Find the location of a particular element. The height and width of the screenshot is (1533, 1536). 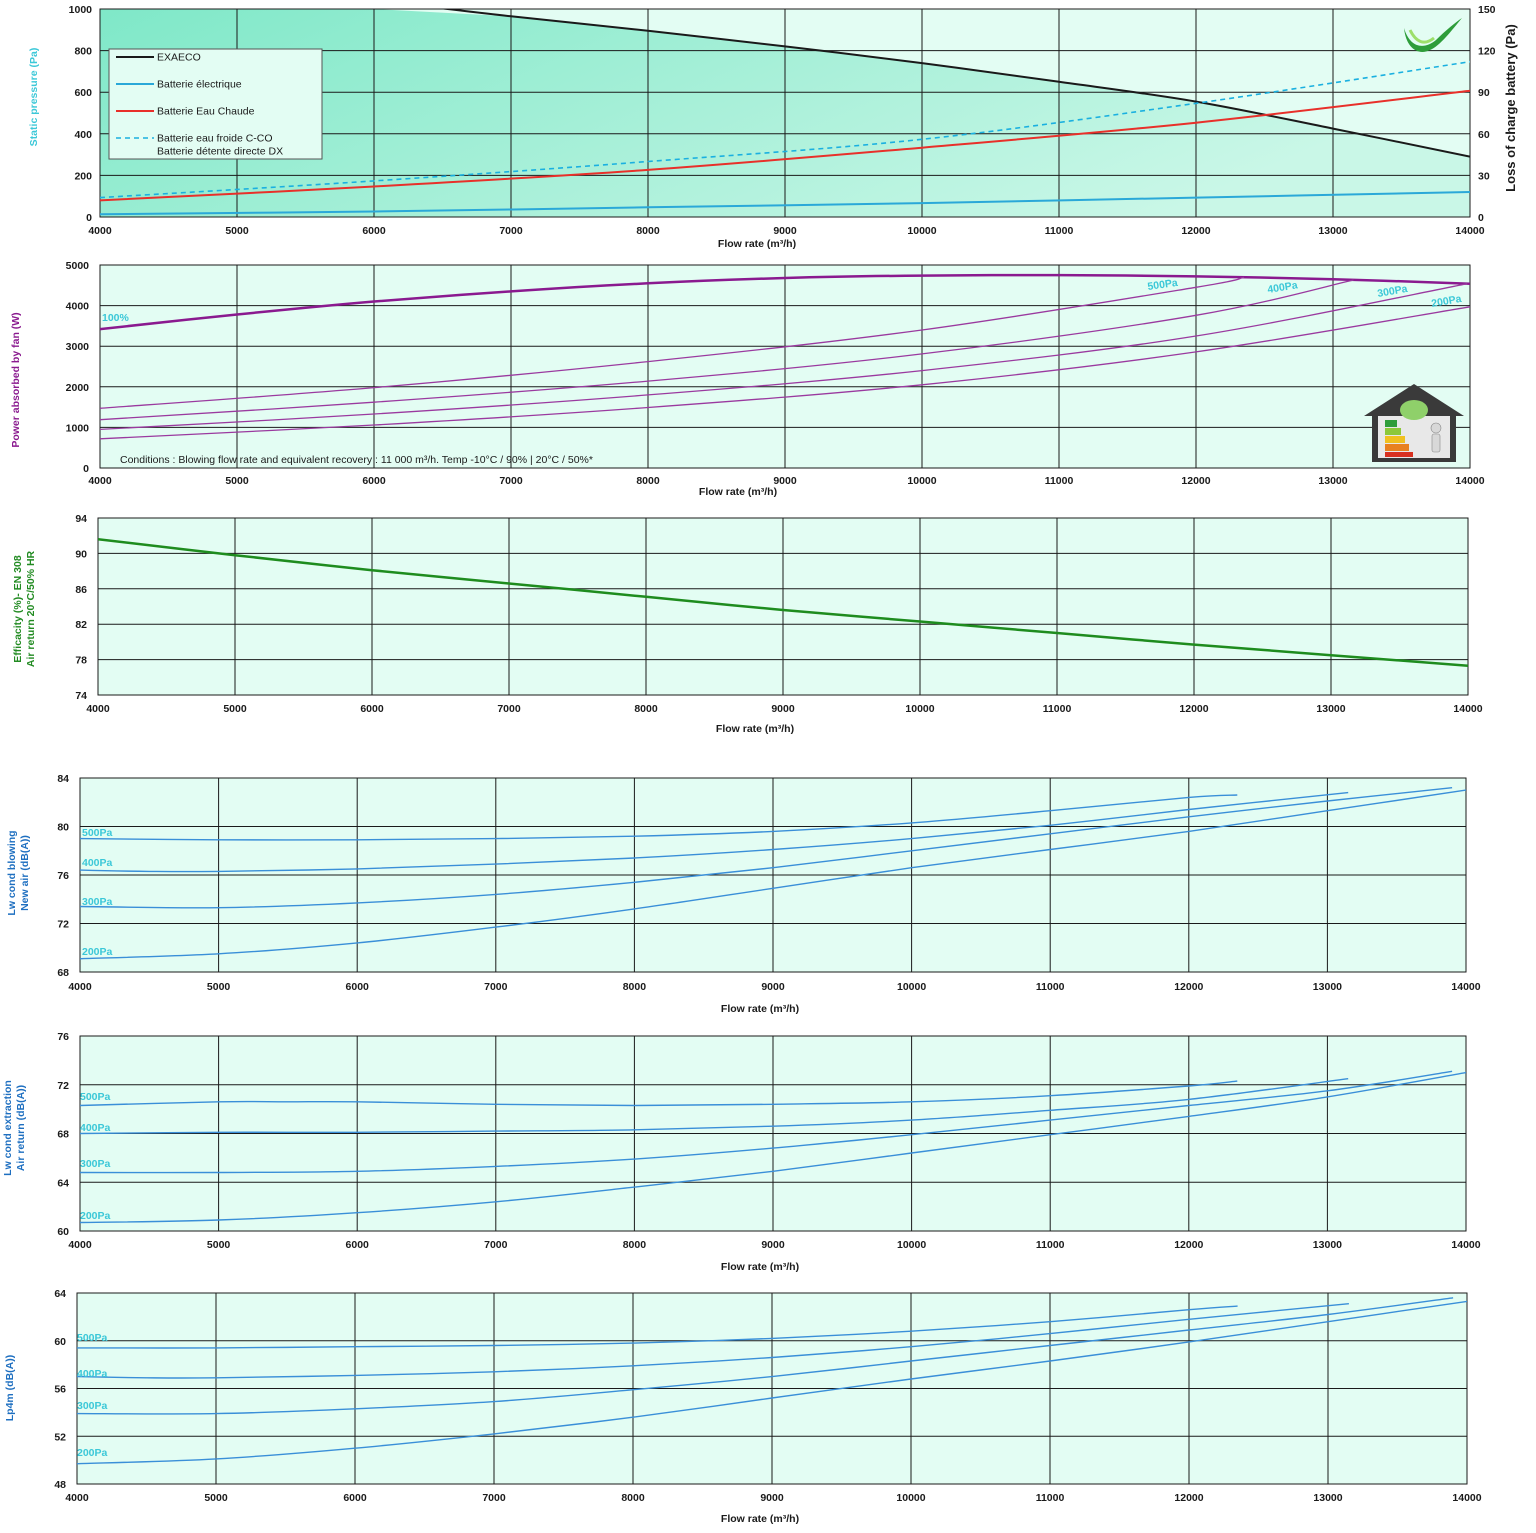

y-tick-label: 60 is located at coordinates (60, 1342).